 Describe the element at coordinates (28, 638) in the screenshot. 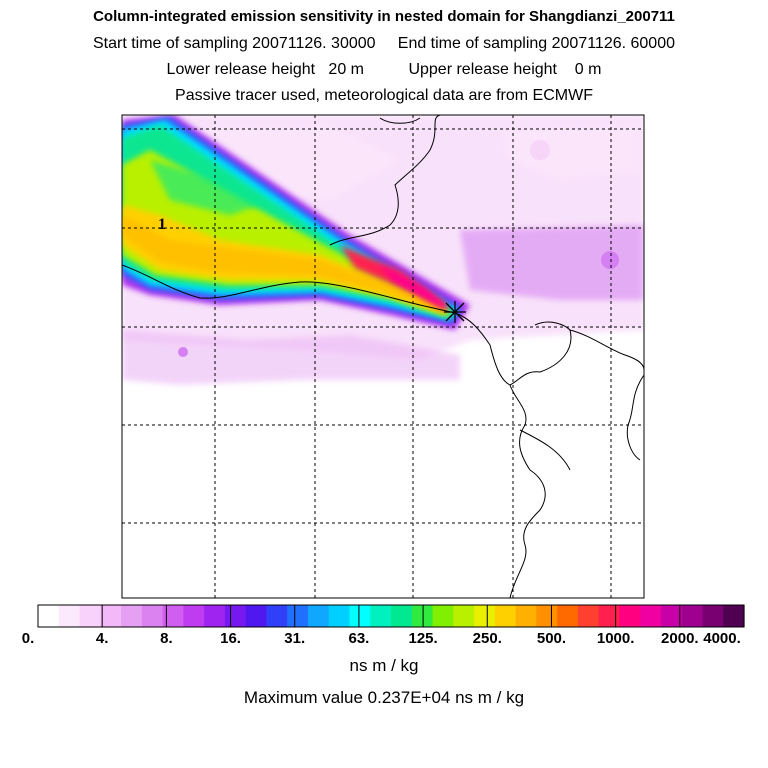

I see `colorbar-tick-label: 0.` at that location.